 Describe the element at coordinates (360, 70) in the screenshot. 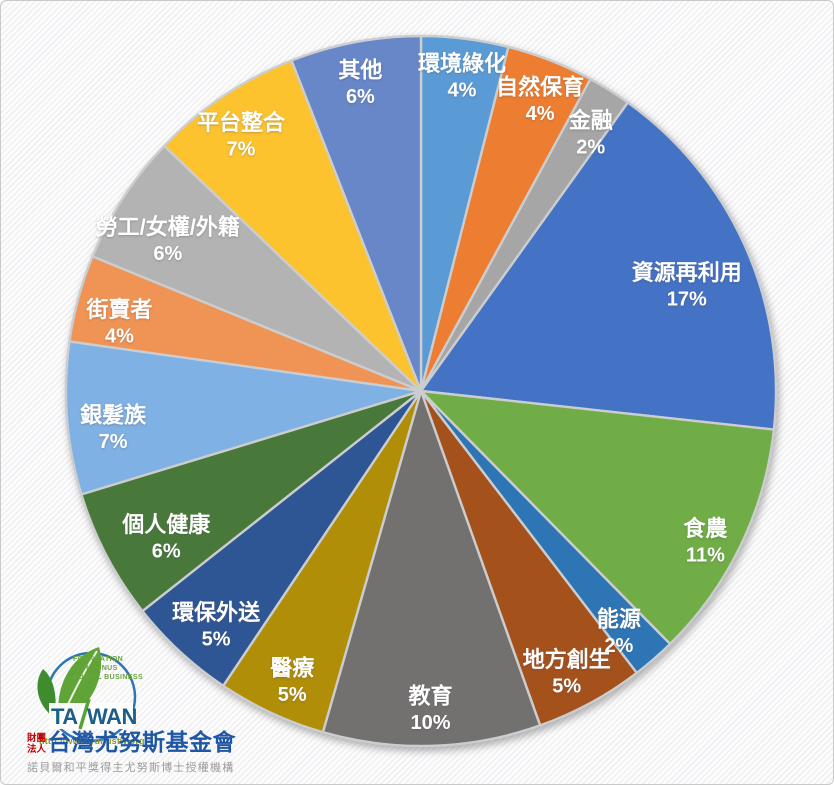

I see `slice-label: 其他` at that location.